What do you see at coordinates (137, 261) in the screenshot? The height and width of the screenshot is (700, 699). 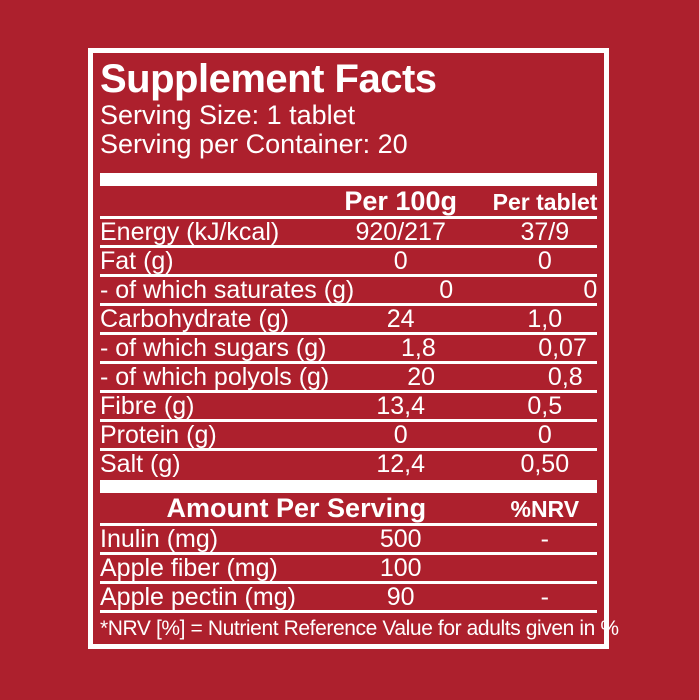 I see `row-label: Fat (g)` at bounding box center [137, 261].